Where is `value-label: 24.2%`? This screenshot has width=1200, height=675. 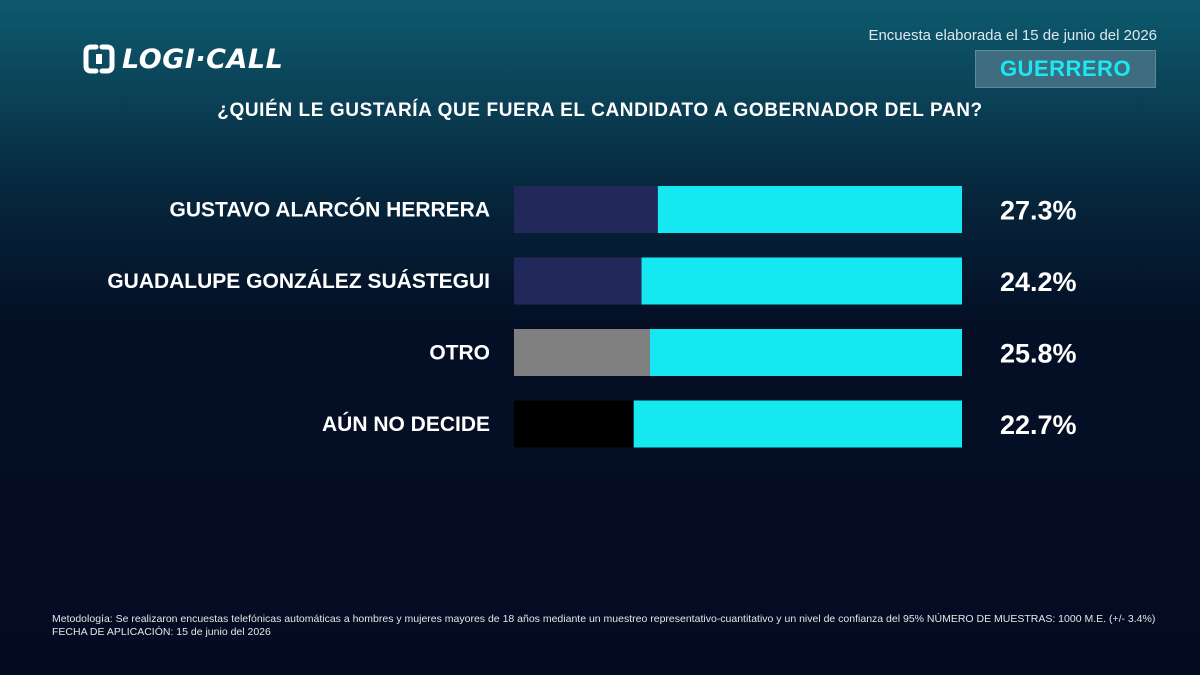
value-label: 24.2% is located at coordinates (1038, 282).